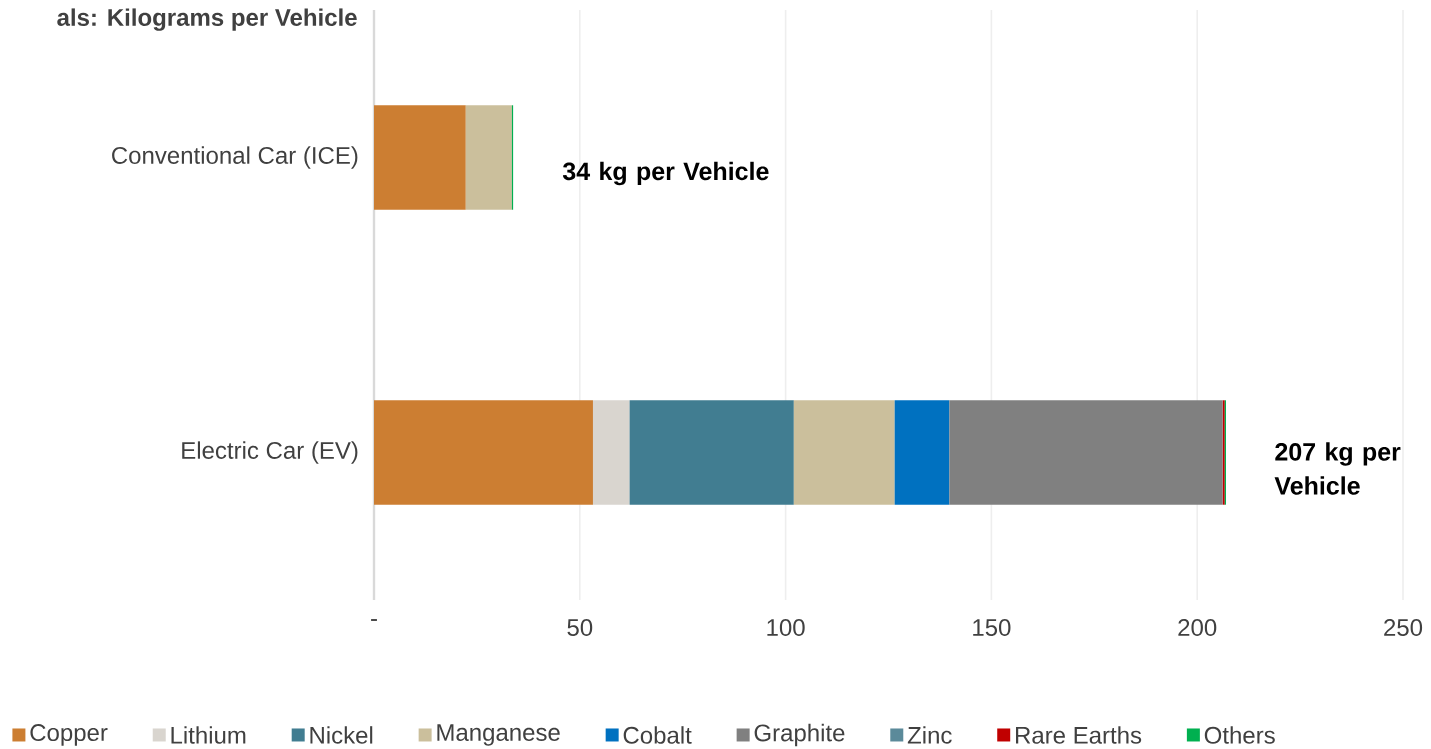 The height and width of the screenshot is (749, 1431). I want to click on annotation: 207 kg per Vehicle, so click(1337, 468).